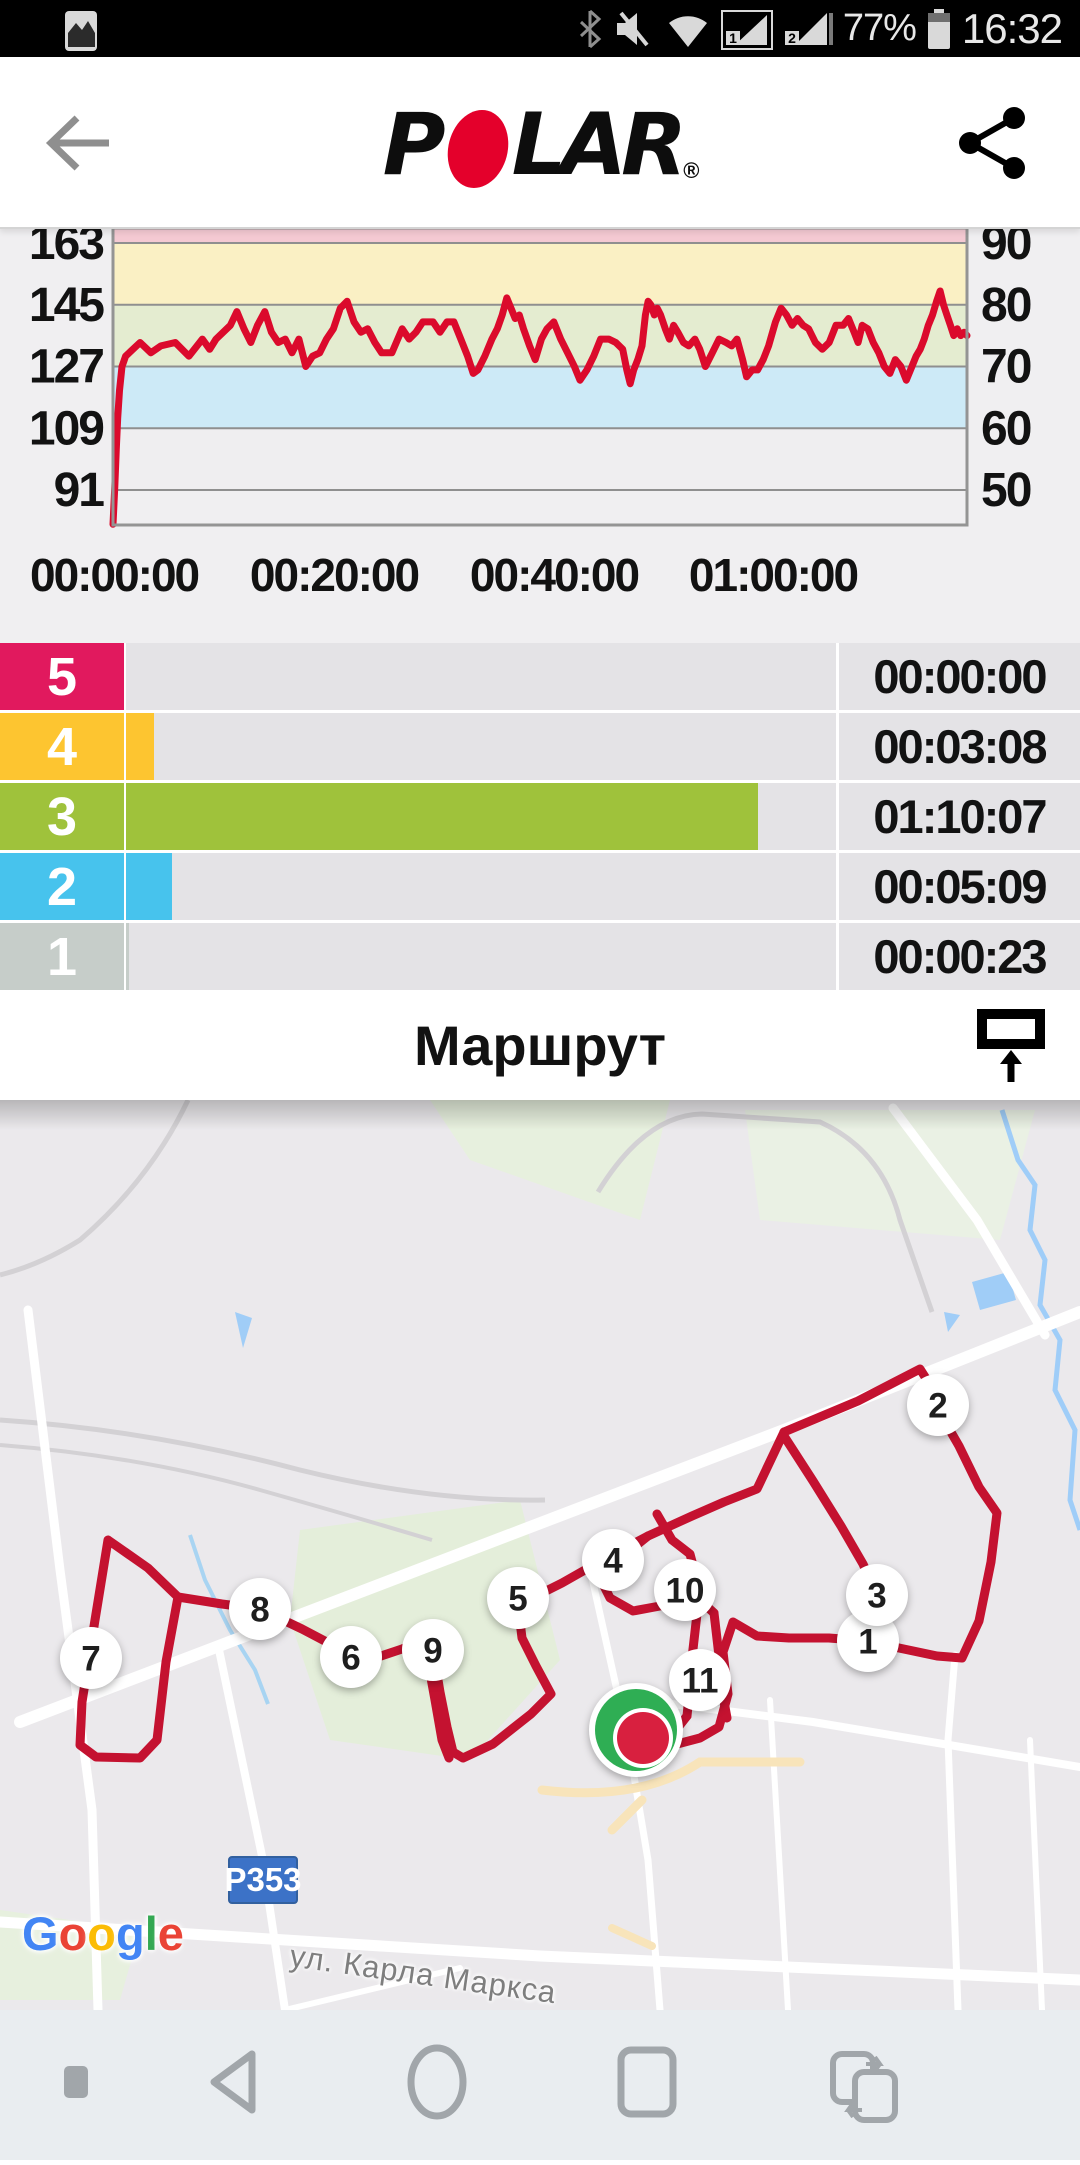 This screenshot has width=1080, height=2165. I want to click on battery-icon, so click(938, 28).